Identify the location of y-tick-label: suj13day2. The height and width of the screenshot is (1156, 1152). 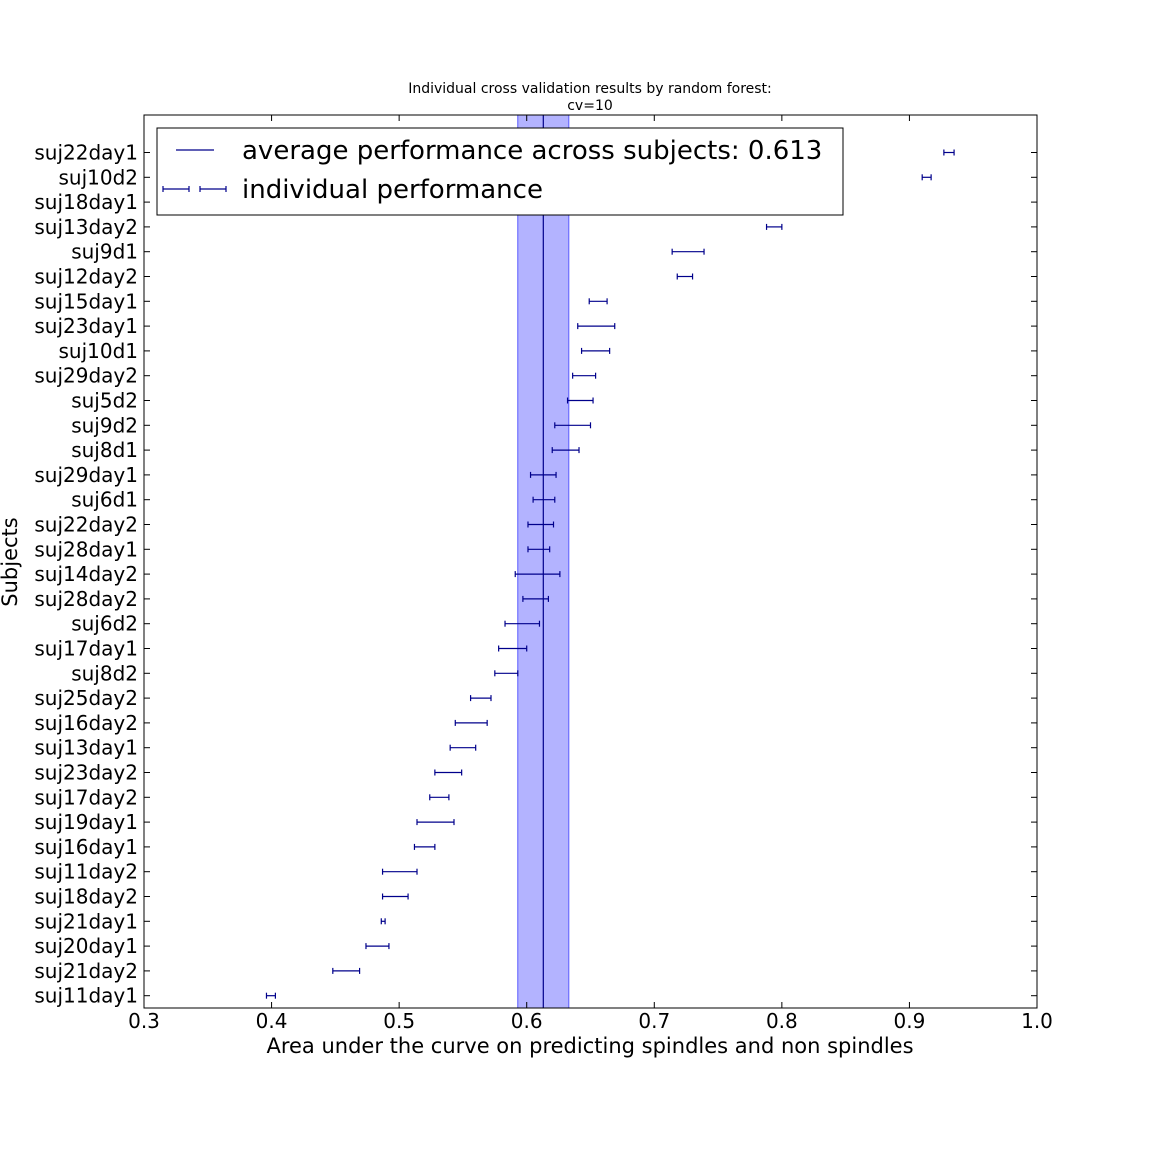
(86, 227).